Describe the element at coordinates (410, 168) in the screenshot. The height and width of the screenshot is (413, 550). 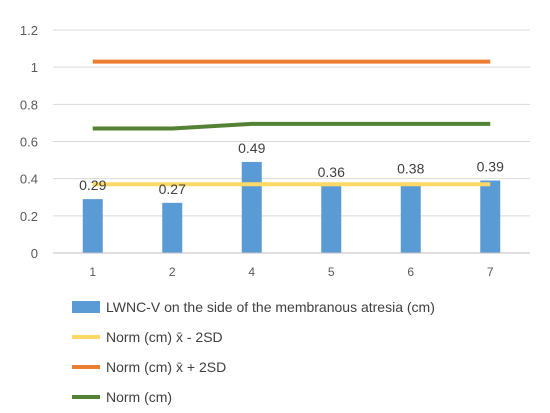
I see `data-label: 0.38` at that location.